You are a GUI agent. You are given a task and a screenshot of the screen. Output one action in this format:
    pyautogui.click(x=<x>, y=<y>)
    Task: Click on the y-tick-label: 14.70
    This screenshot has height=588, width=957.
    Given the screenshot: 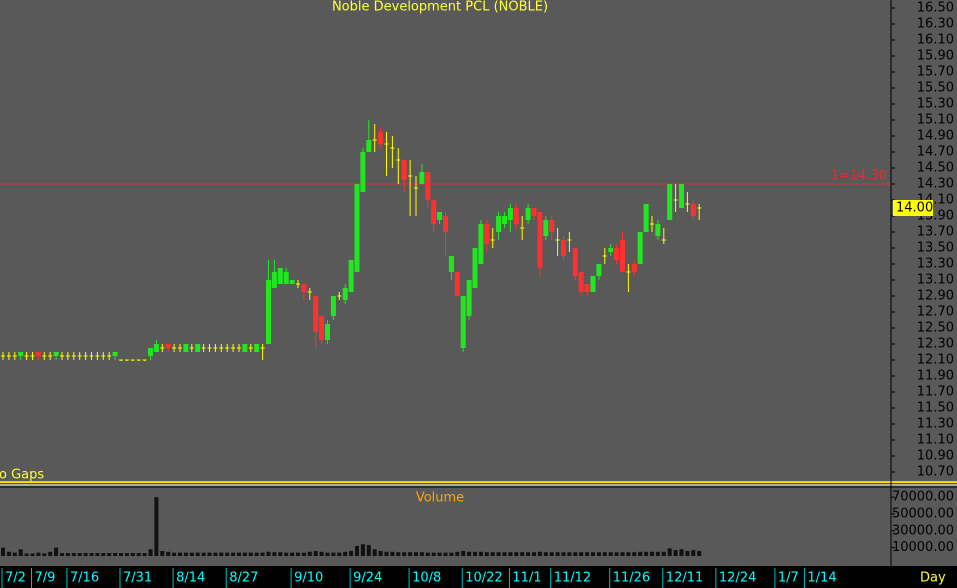 What is the action you would take?
    pyautogui.click(x=935, y=152)
    